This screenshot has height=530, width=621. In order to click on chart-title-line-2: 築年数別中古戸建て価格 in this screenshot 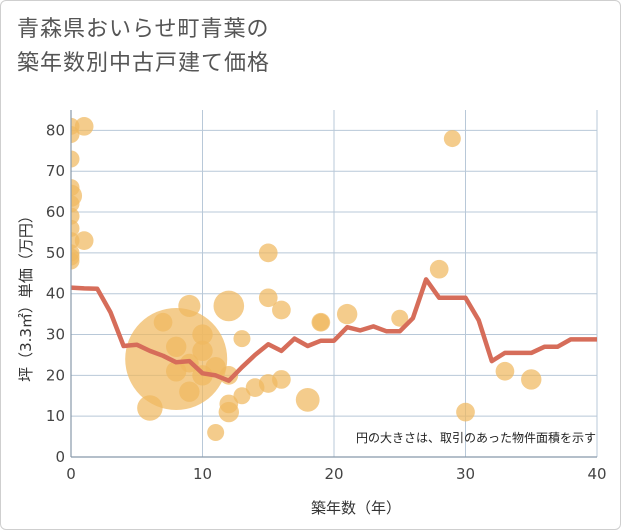, I will do `click(144, 63)`.